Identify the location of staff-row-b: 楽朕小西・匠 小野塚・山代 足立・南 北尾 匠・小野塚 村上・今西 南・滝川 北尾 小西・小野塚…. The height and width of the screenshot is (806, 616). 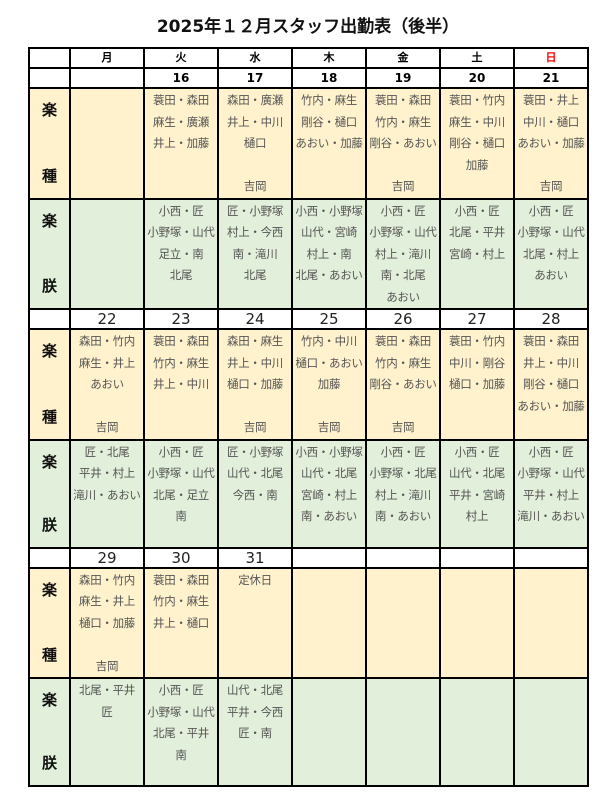
(308, 253).